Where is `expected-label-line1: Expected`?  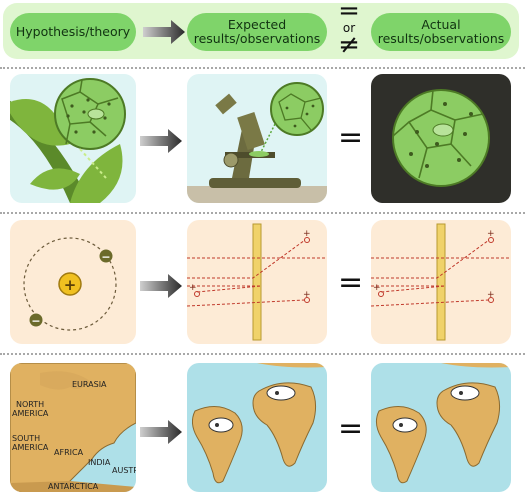 expected-label-line1: Expected is located at coordinates (257, 24).